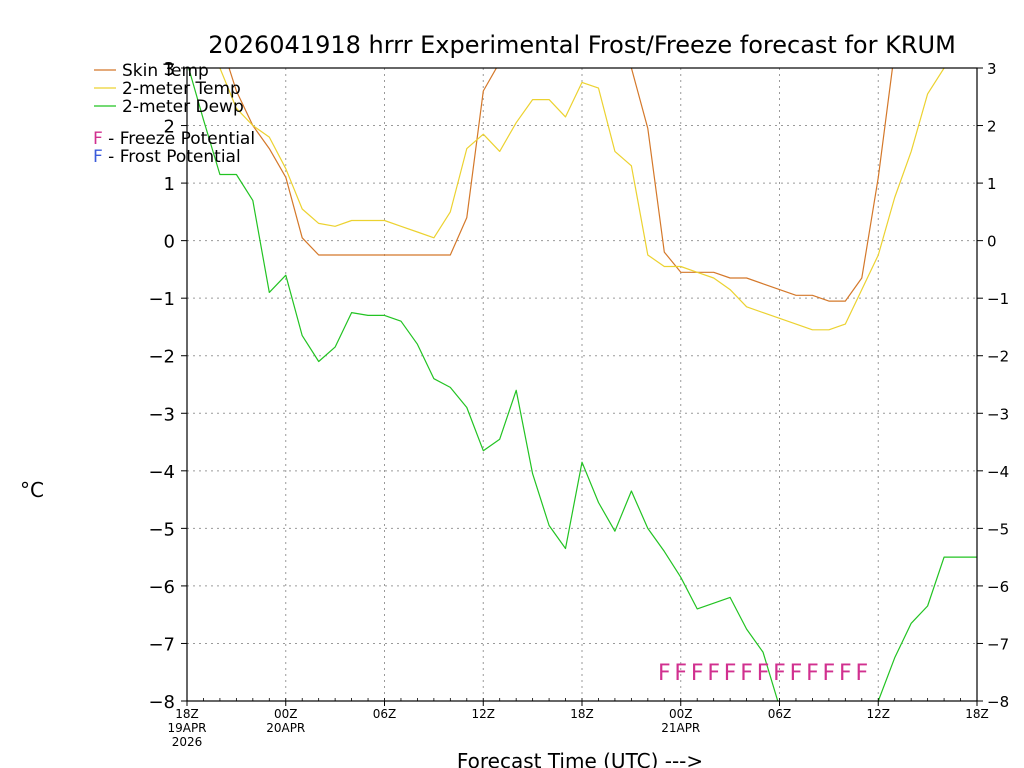  I want to click on y-tick-label-left: −7, so click(161, 644).